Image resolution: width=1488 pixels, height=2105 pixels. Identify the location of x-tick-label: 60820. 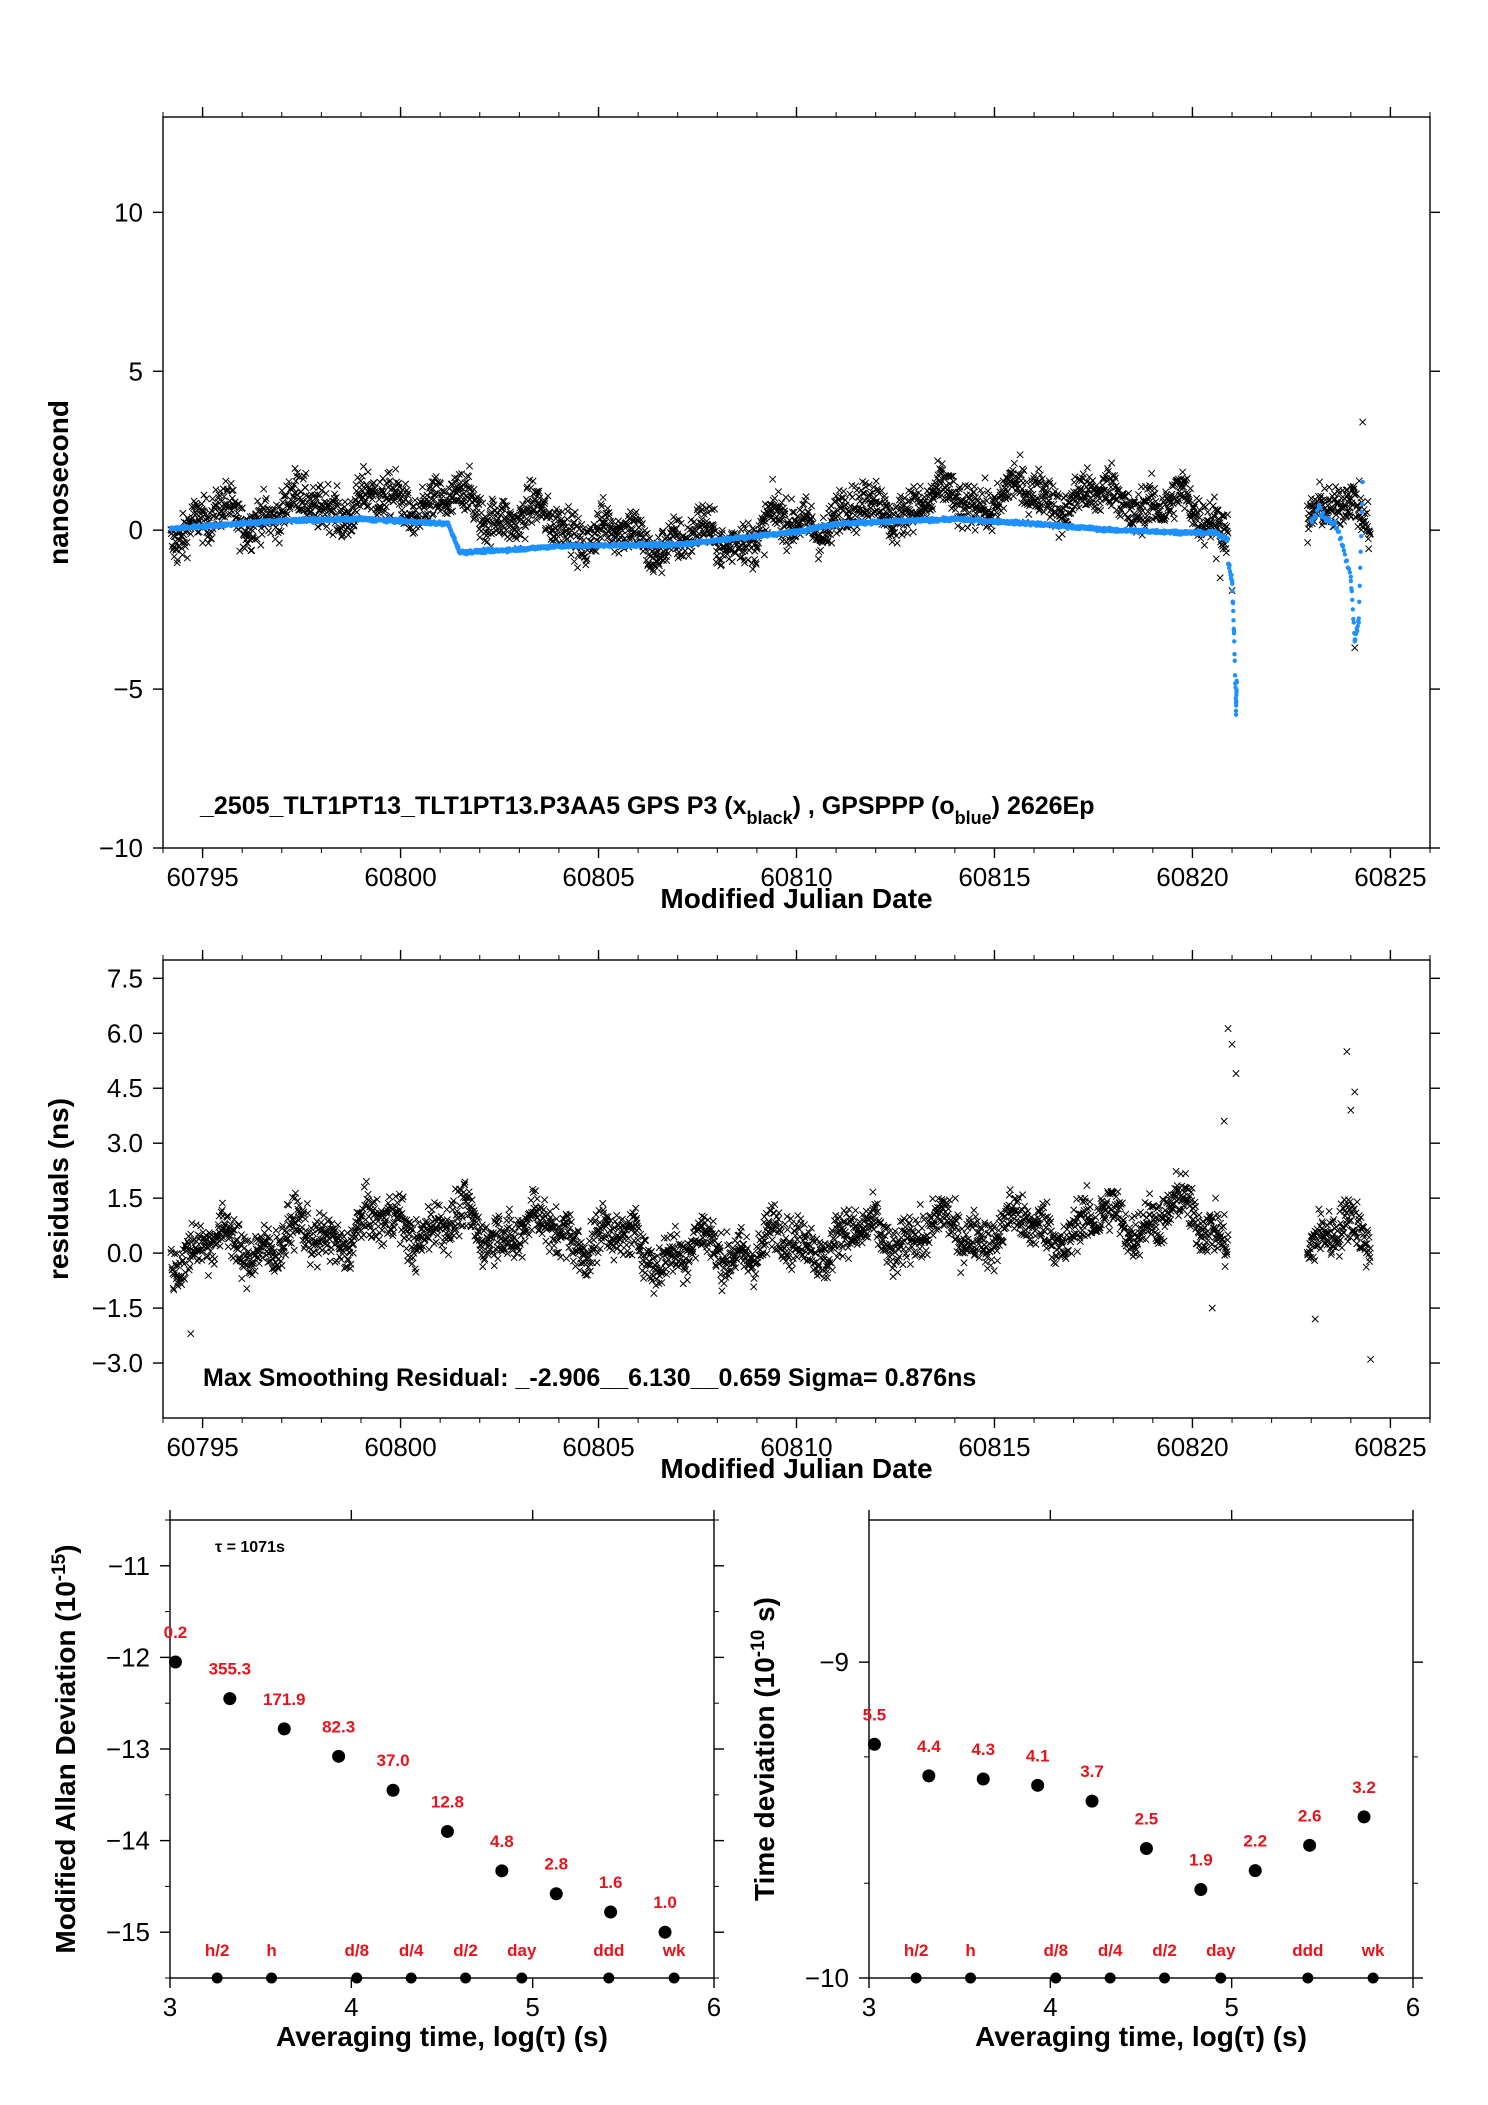
(1192, 877).